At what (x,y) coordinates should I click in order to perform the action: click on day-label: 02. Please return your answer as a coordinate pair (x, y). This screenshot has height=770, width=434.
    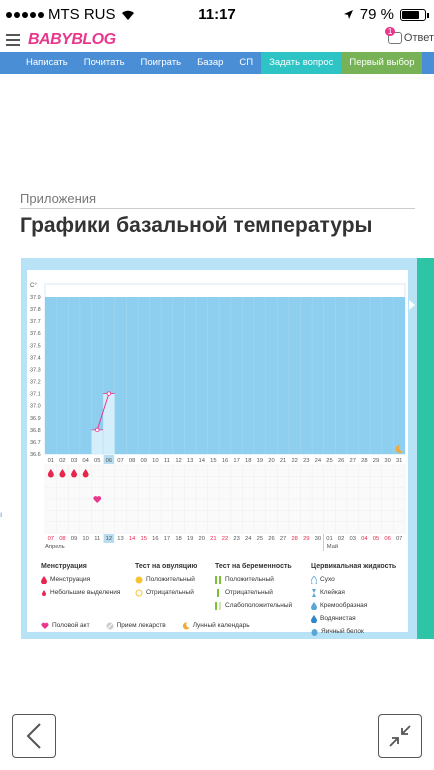
    Looking at the image, I should click on (62, 461).